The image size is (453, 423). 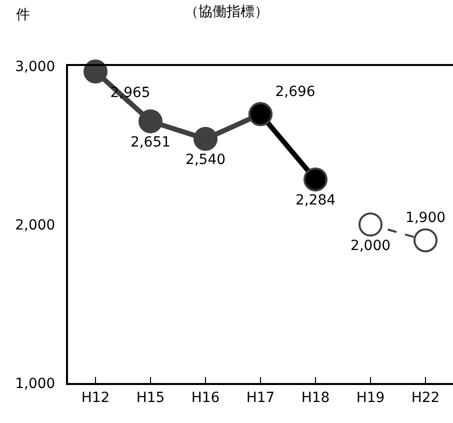 What do you see at coordinates (35, 225) in the screenshot?
I see `y-tick-label: 2,000` at bounding box center [35, 225].